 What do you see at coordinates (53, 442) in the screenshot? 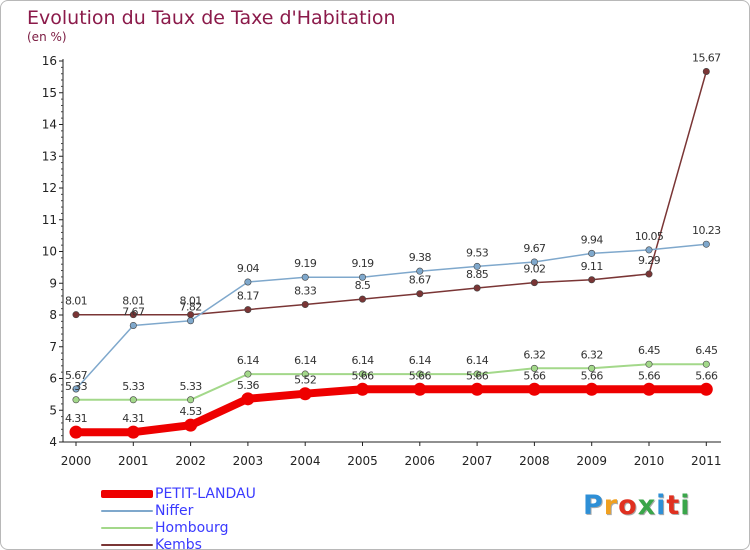
I see `y-tick-label: 4` at bounding box center [53, 442].